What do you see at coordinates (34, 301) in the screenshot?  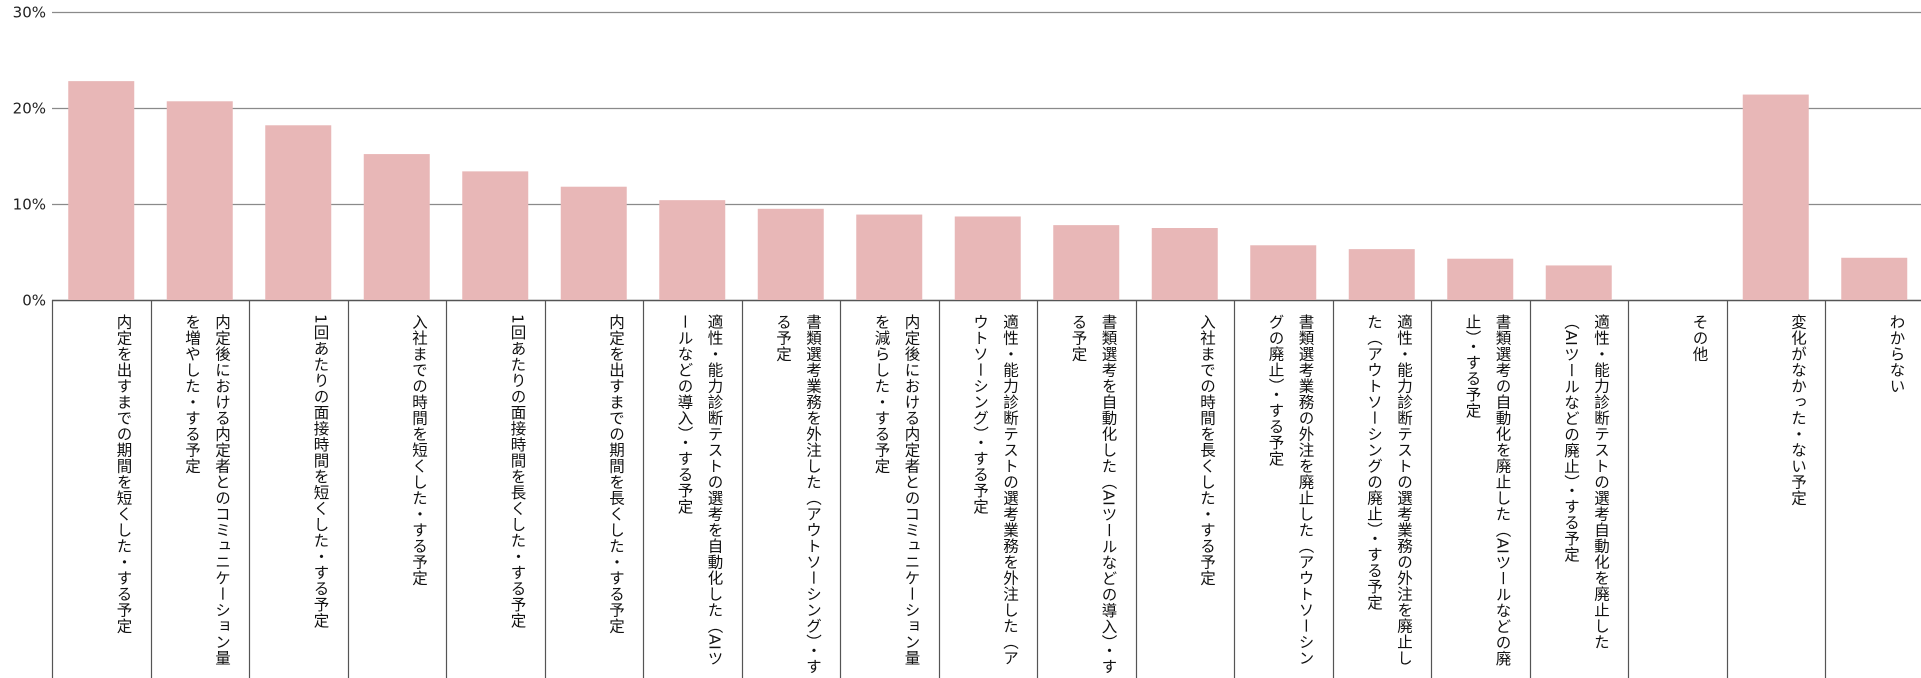 I see `y-tick-label: 0%` at bounding box center [34, 301].